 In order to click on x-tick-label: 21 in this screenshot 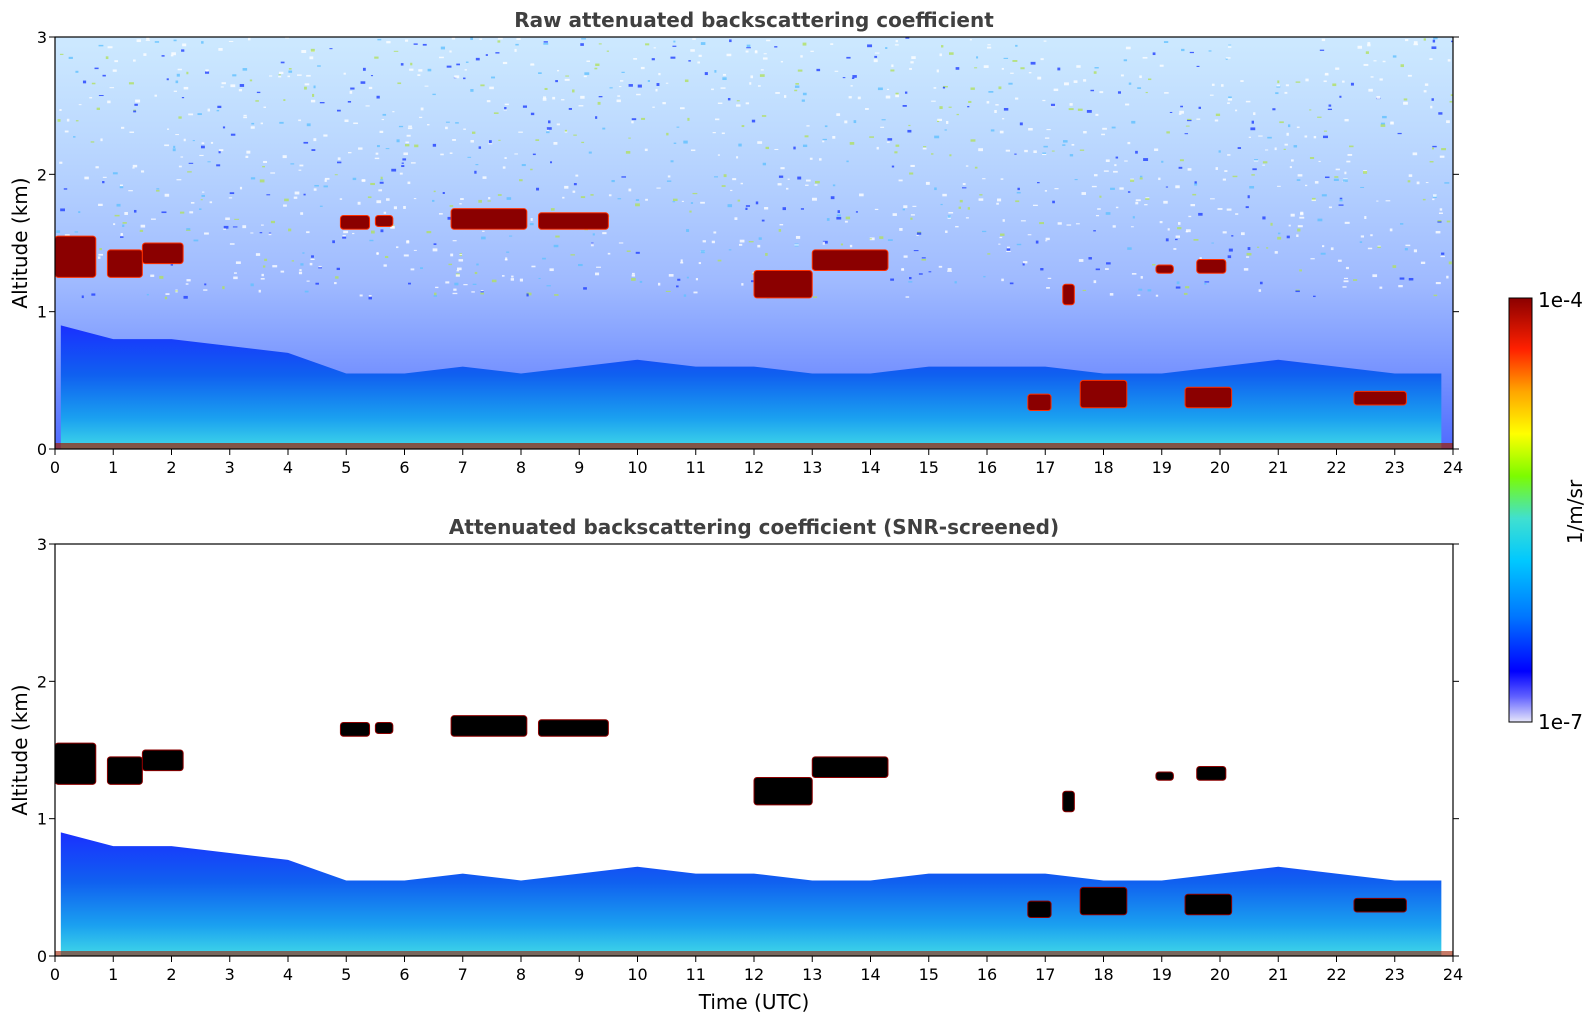, I will do `click(1278, 974)`.